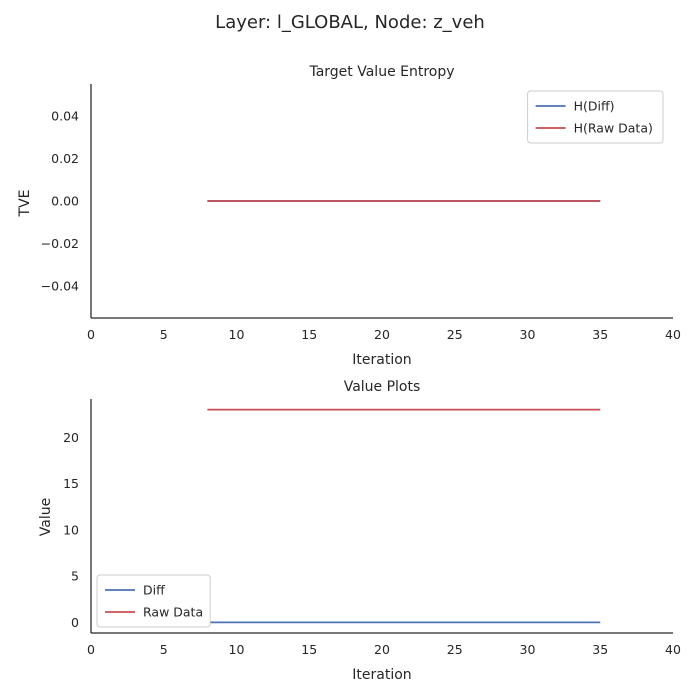 Image resolution: width=700 pixels, height=700 pixels. Describe the element at coordinates (382, 387) in the screenshot. I see `axes-title: Value Plots` at that location.